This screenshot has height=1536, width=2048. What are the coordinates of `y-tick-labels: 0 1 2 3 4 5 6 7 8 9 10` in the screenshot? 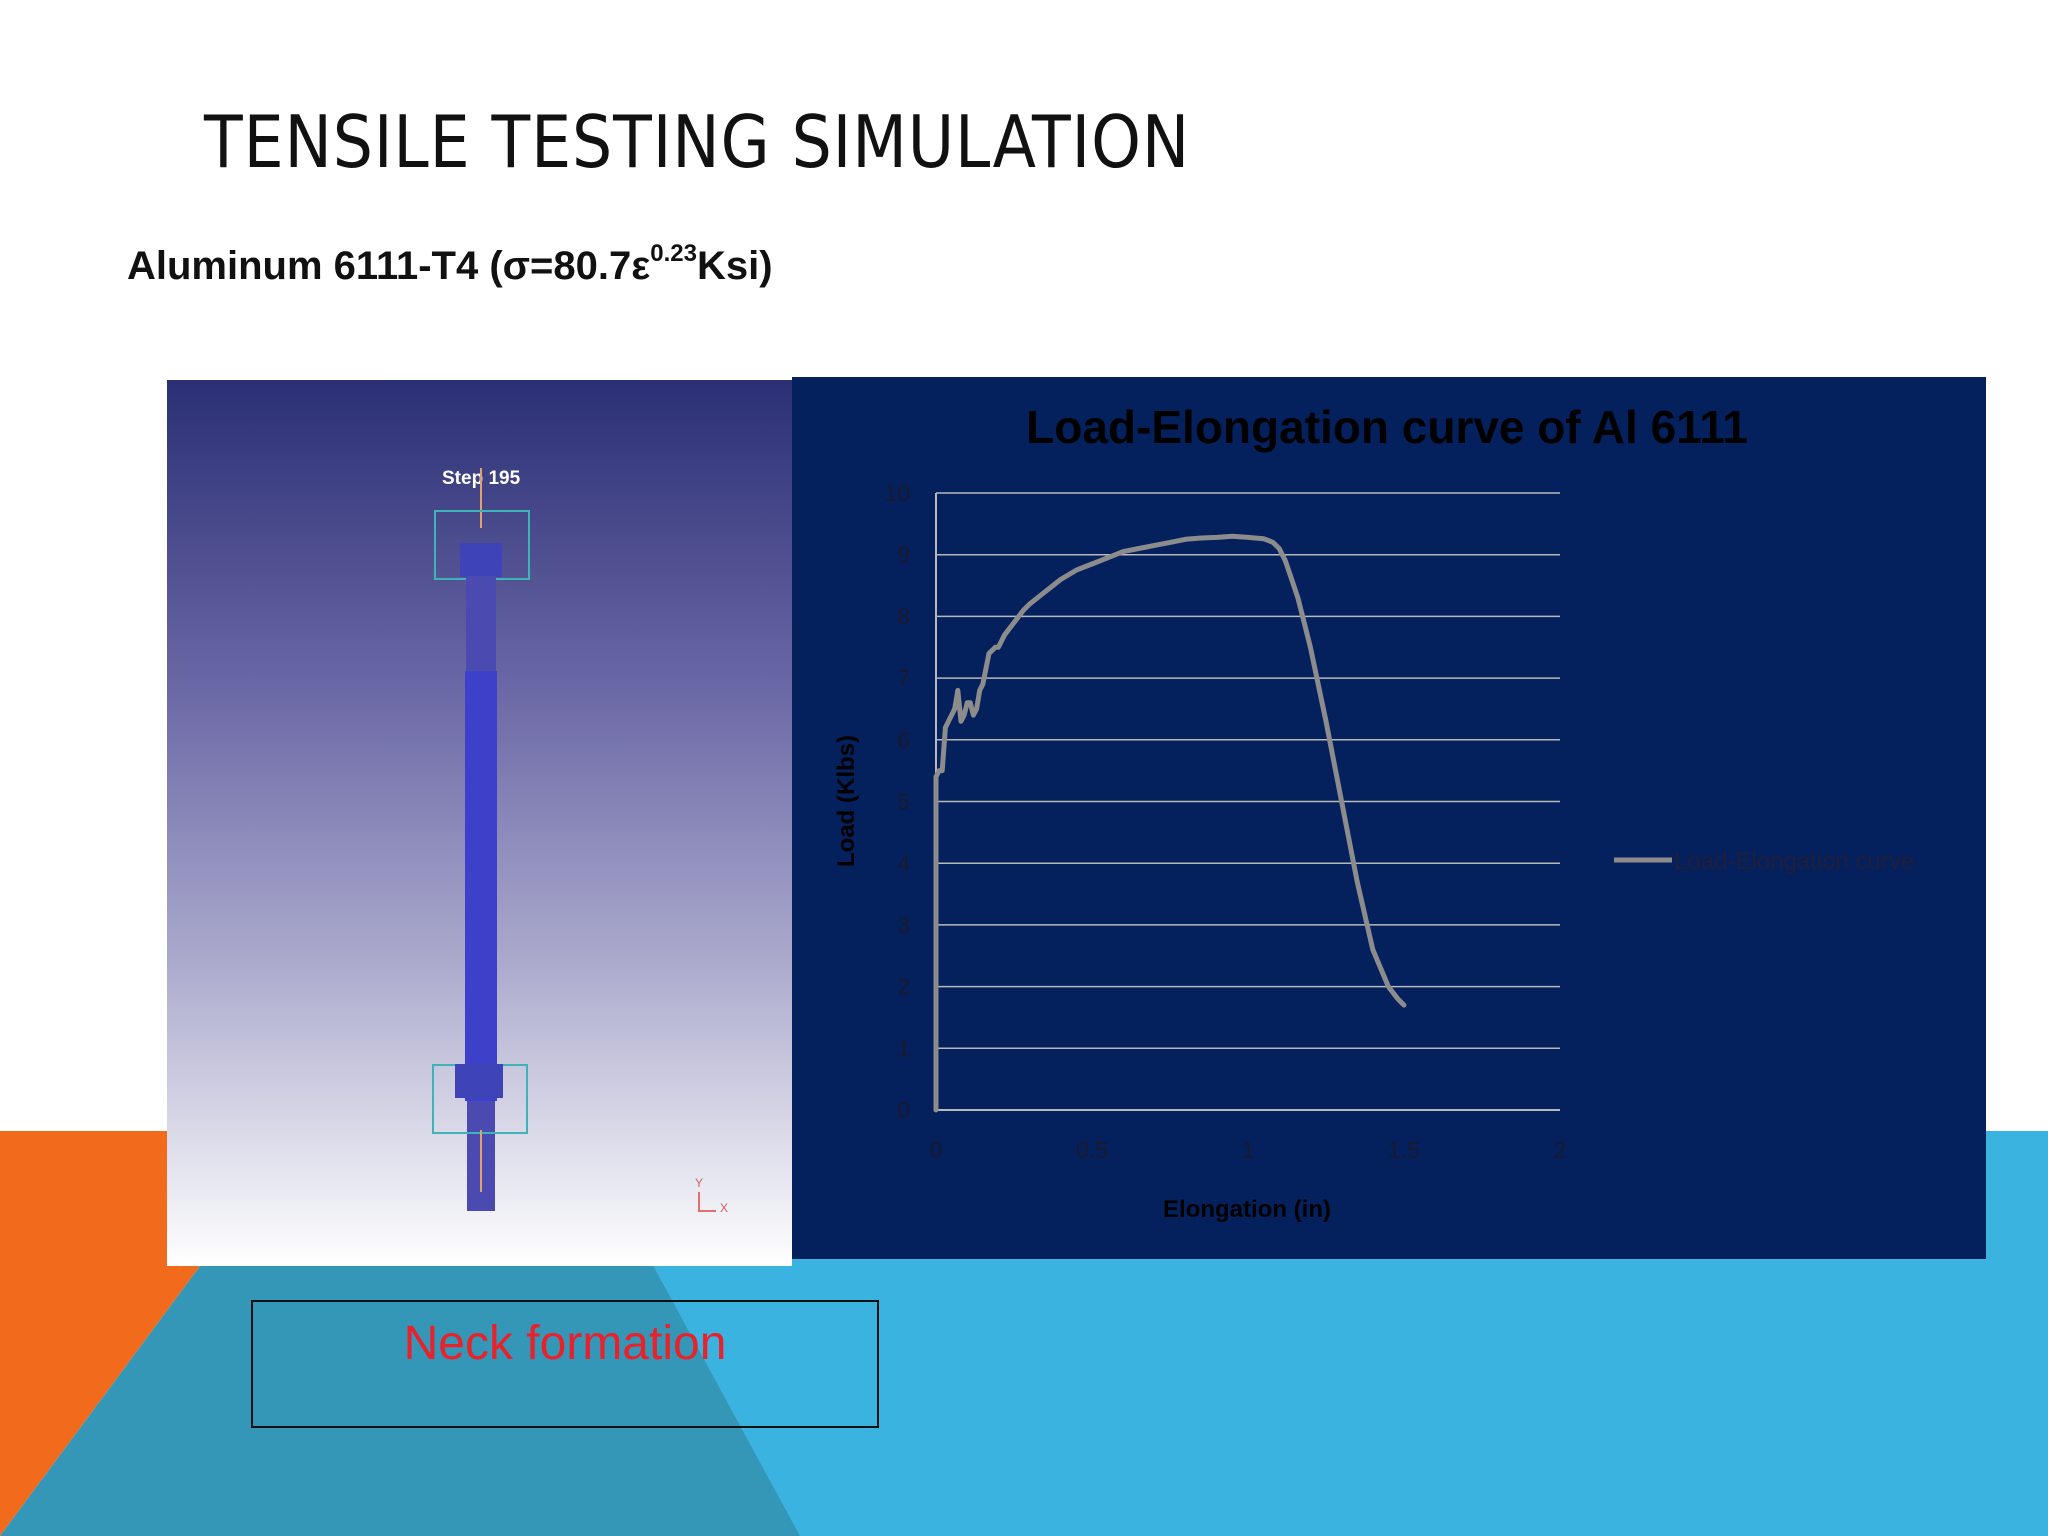 It's located at (897, 801).